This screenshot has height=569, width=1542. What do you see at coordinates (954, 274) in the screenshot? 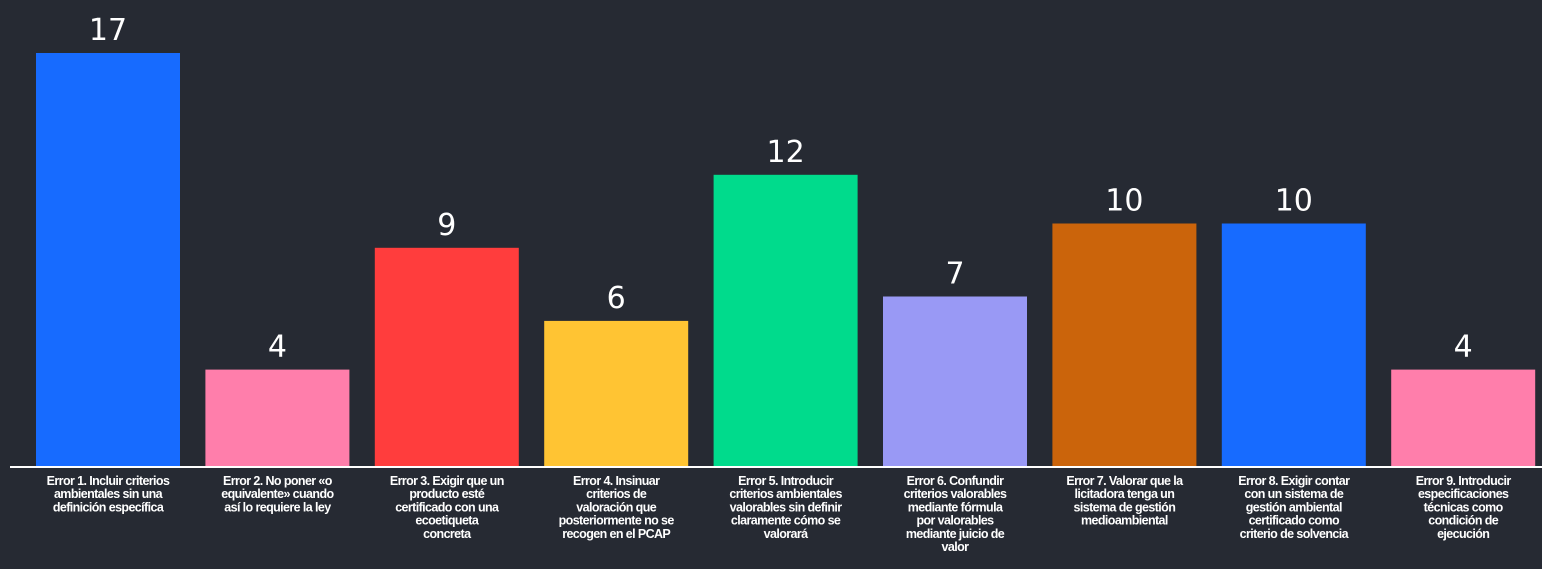
I see `value-label-6: 7` at bounding box center [954, 274].